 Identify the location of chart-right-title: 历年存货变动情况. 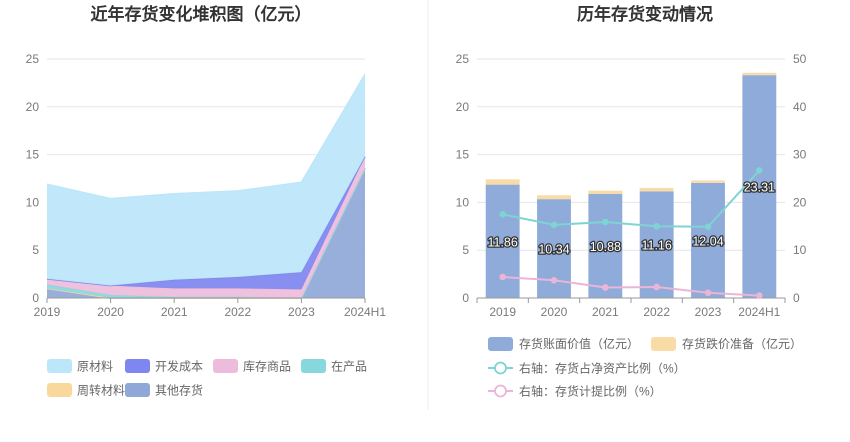
(645, 14).